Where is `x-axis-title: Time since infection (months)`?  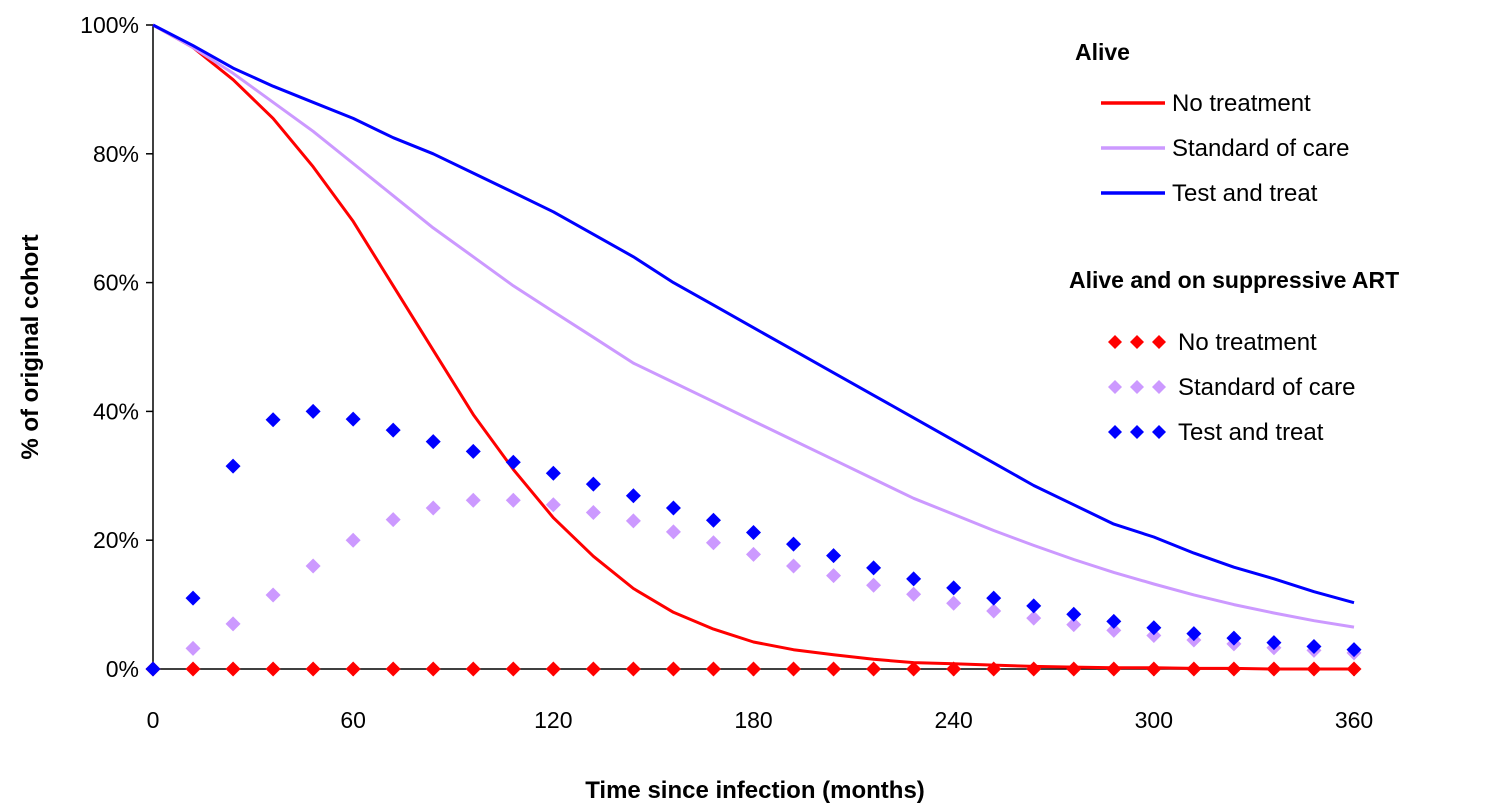 x-axis-title: Time since infection (months) is located at coordinates (755, 790).